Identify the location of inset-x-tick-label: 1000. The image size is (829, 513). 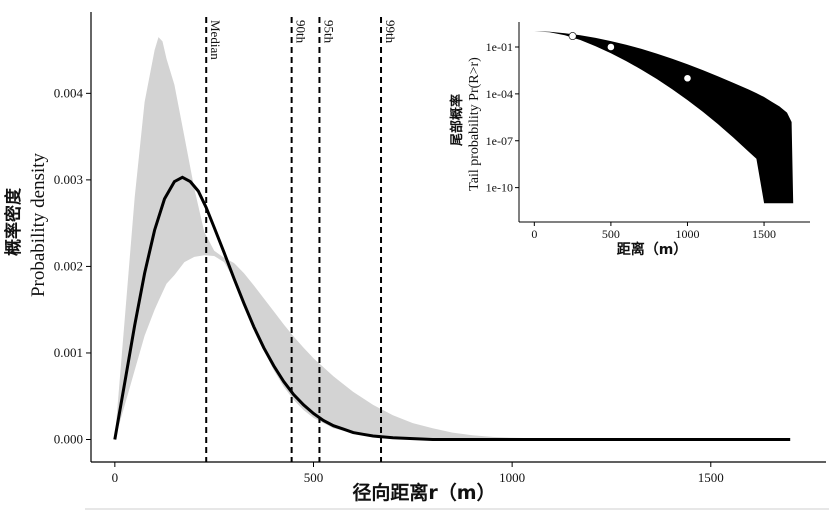
(687, 234).